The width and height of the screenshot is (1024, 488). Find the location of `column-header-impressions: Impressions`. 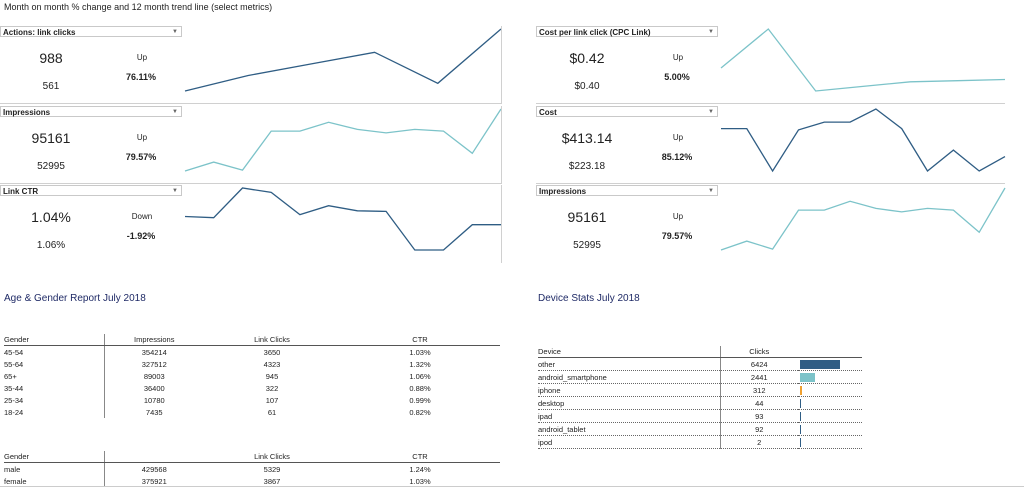

column-header-impressions: Impressions is located at coordinates (154, 340).